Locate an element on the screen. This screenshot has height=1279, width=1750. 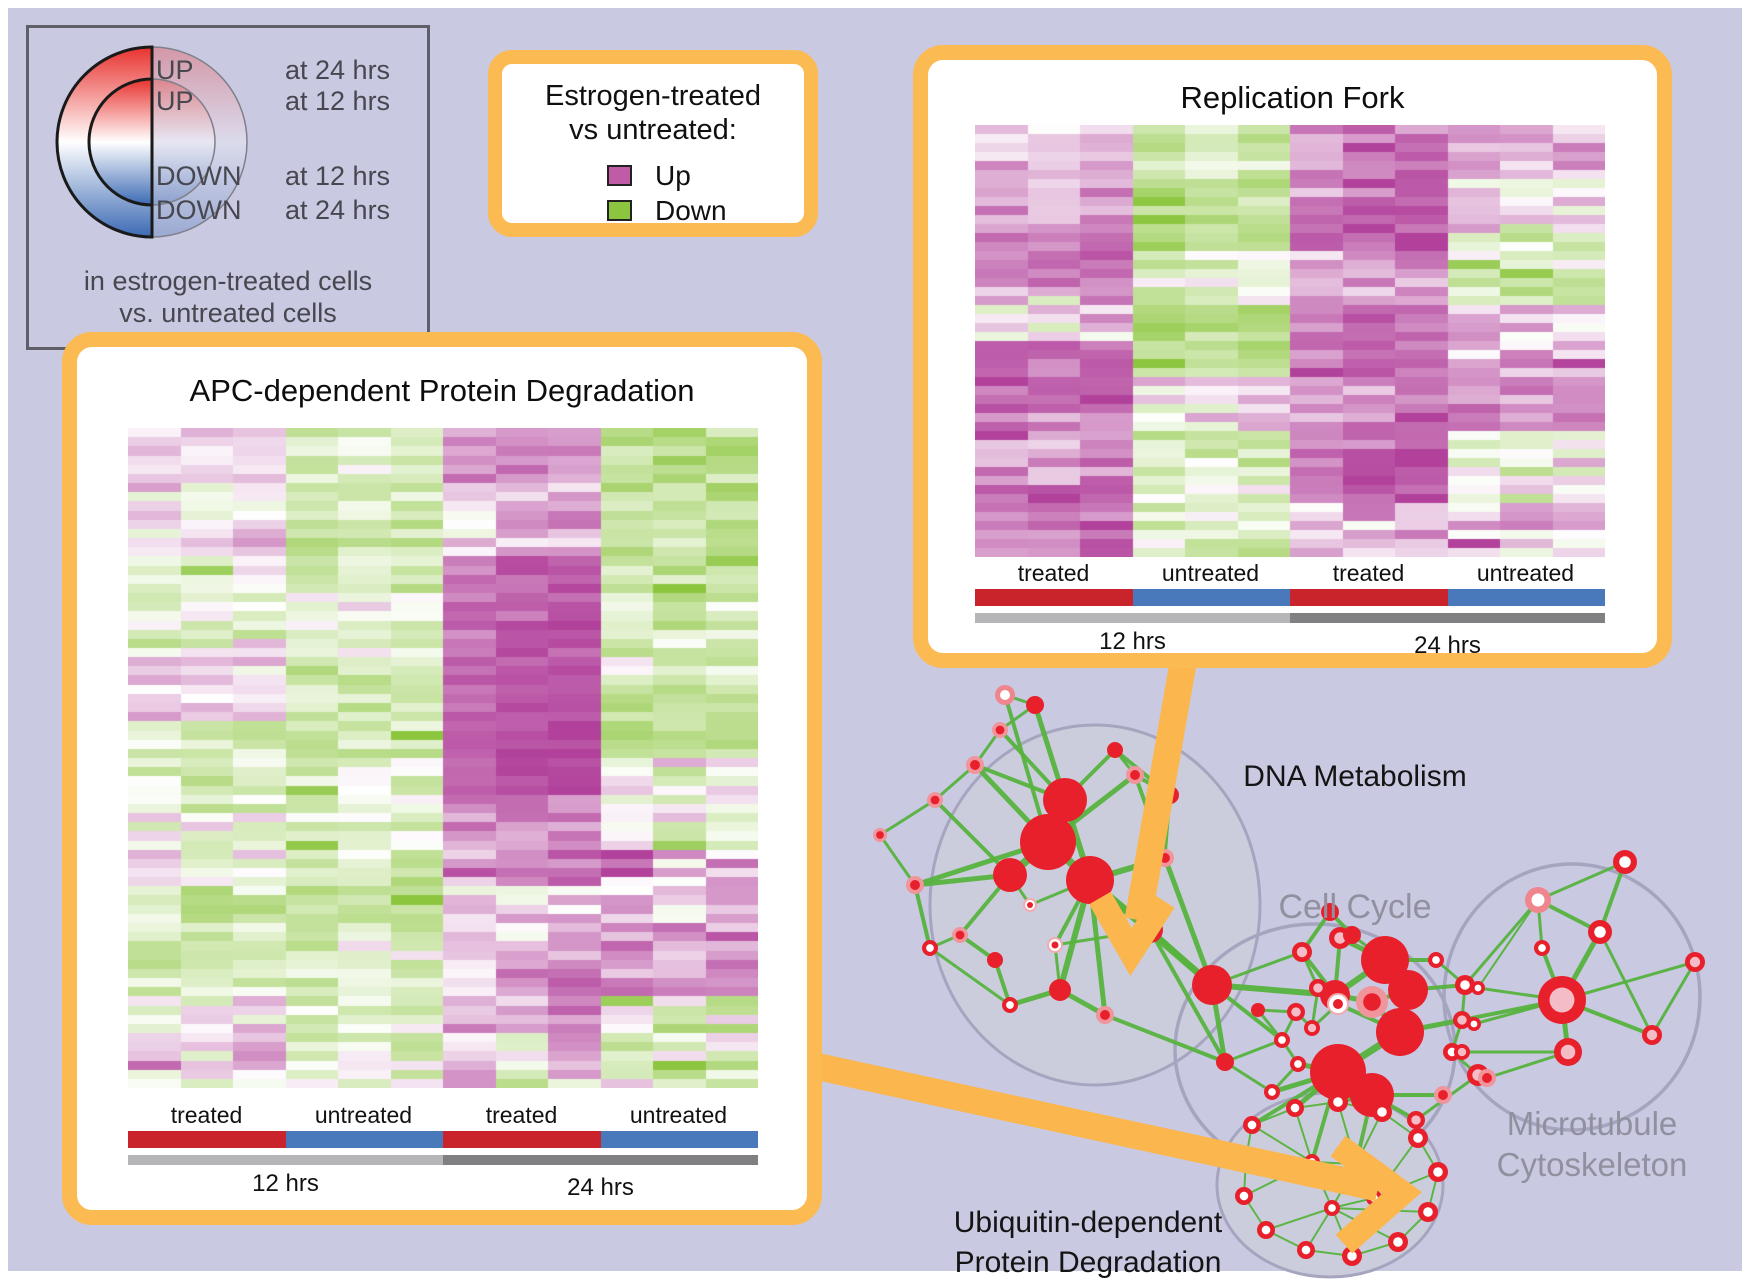
apc-12hrs-label: 12 hrs is located at coordinates (285, 1183).